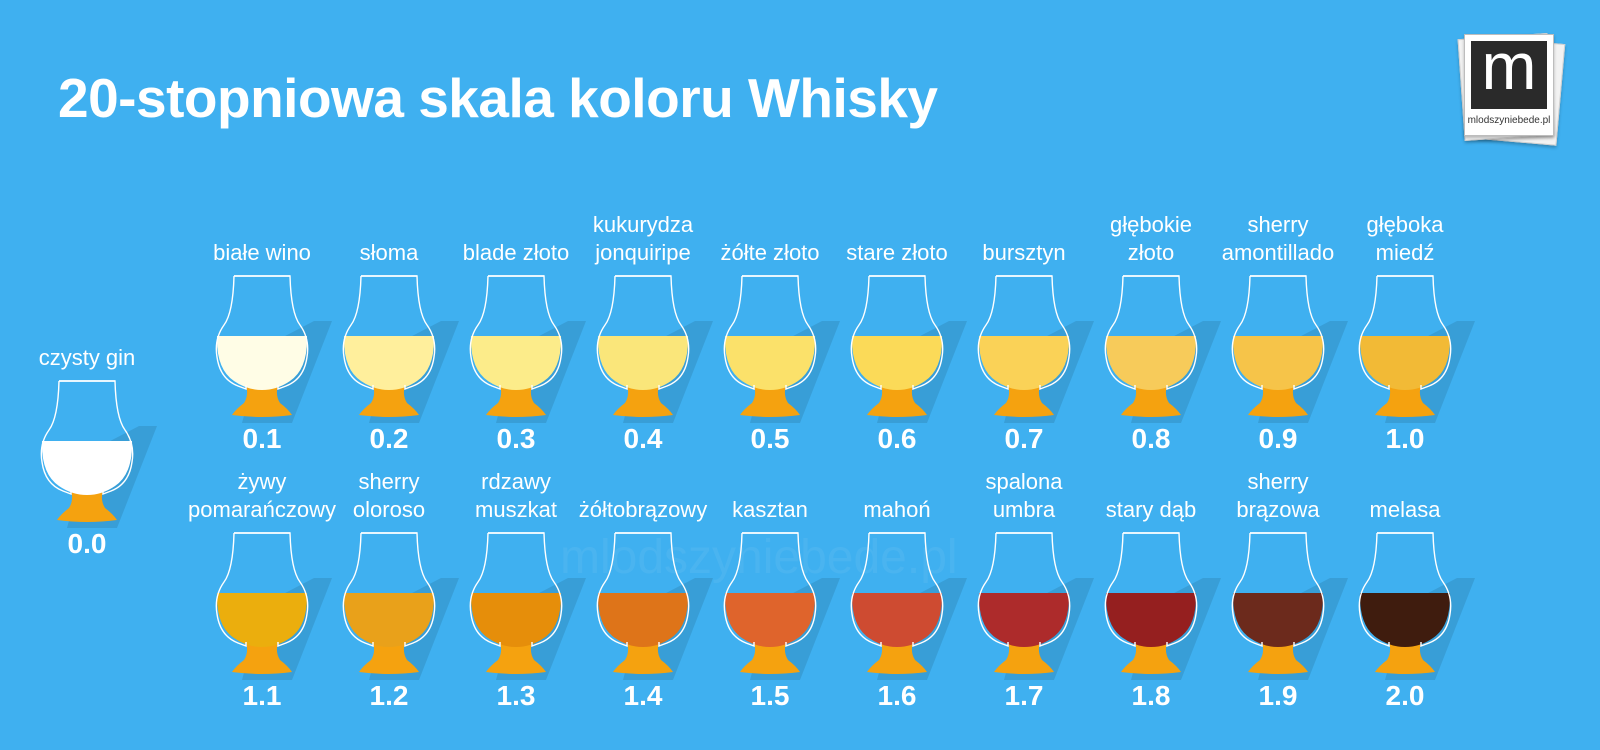  I want to click on glass-label-line: brązowa, so click(1278, 509).